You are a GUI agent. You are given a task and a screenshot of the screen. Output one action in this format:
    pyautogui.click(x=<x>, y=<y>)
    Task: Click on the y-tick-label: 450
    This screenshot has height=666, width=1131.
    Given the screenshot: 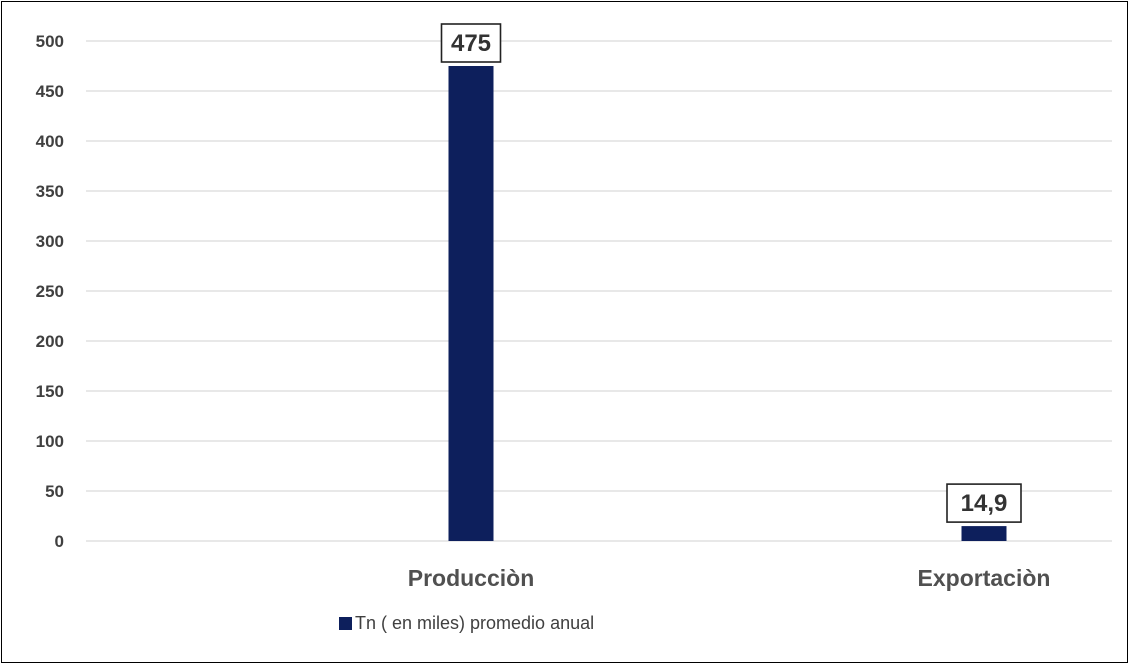 What is the action you would take?
    pyautogui.click(x=50, y=91)
    